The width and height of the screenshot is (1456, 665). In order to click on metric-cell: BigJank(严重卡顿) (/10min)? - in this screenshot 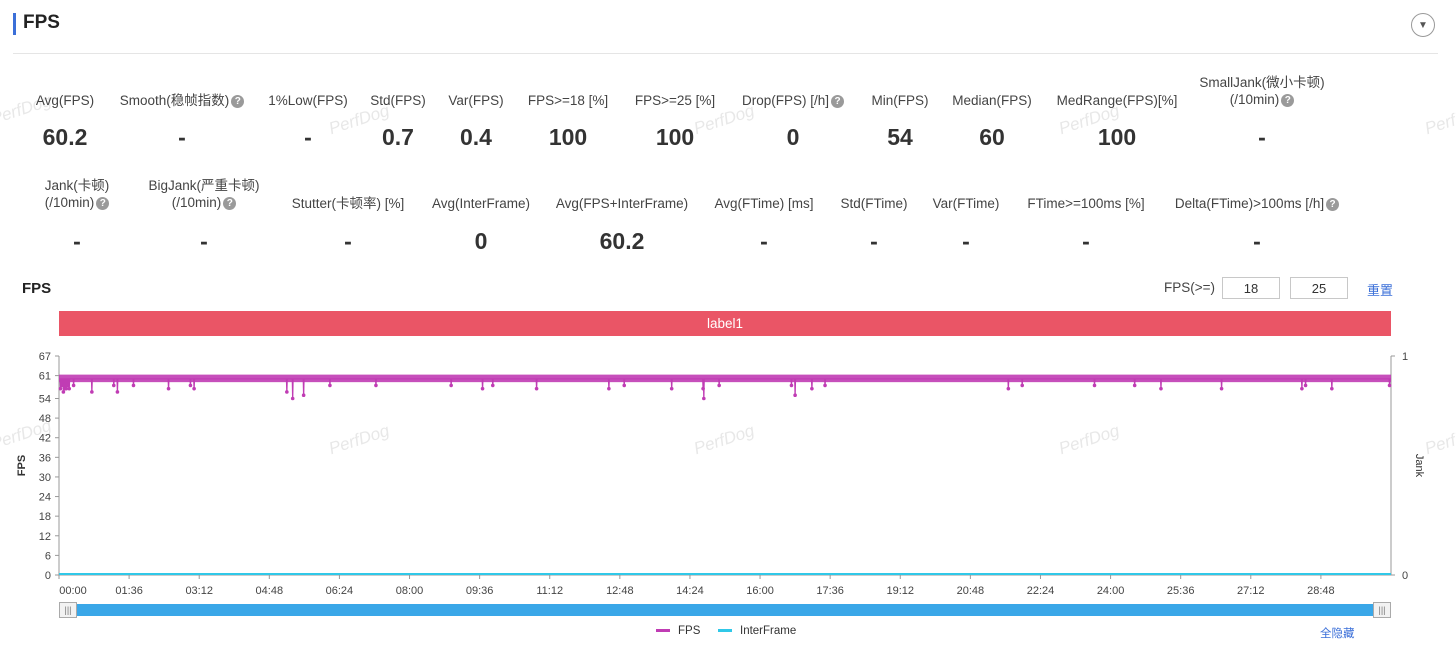, I will do `click(204, 217)`.